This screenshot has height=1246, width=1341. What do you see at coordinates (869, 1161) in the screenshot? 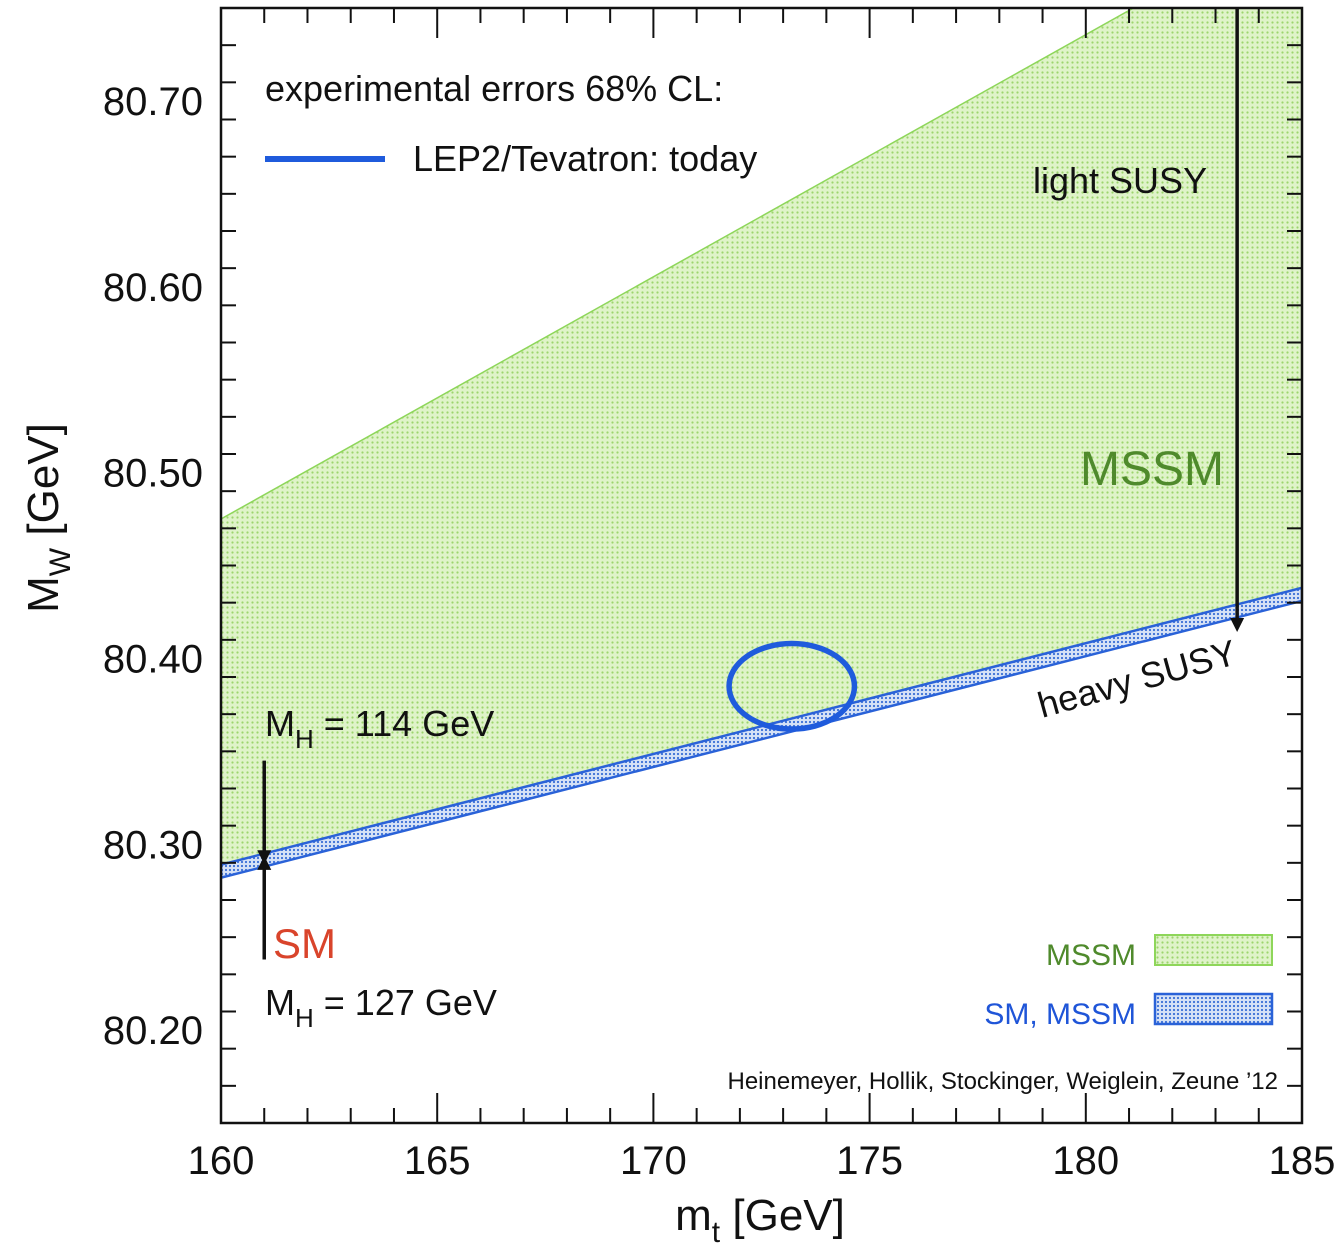
I see `x-tick-label: 175` at bounding box center [869, 1161].